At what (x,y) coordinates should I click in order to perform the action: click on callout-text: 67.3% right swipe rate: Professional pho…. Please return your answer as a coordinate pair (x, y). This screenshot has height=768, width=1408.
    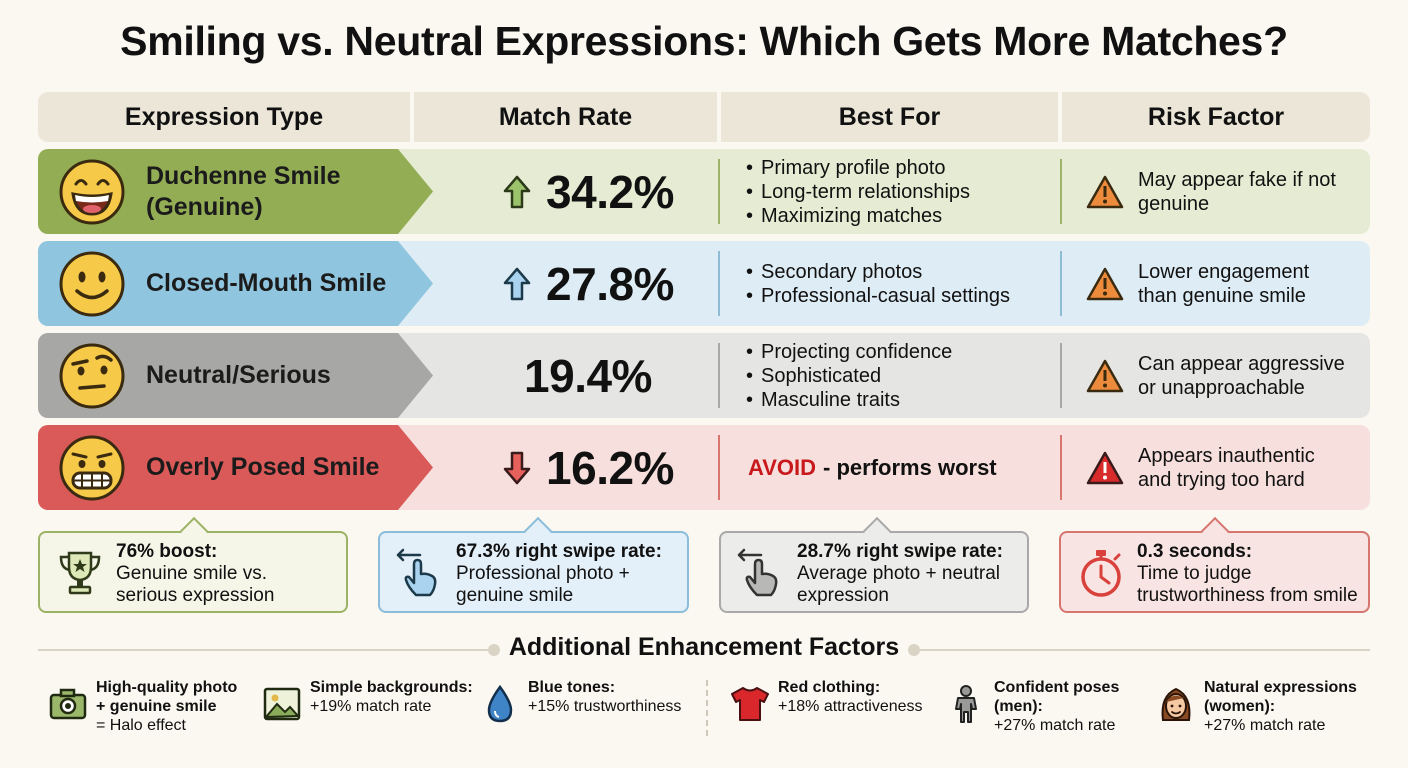
    Looking at the image, I should click on (559, 574).